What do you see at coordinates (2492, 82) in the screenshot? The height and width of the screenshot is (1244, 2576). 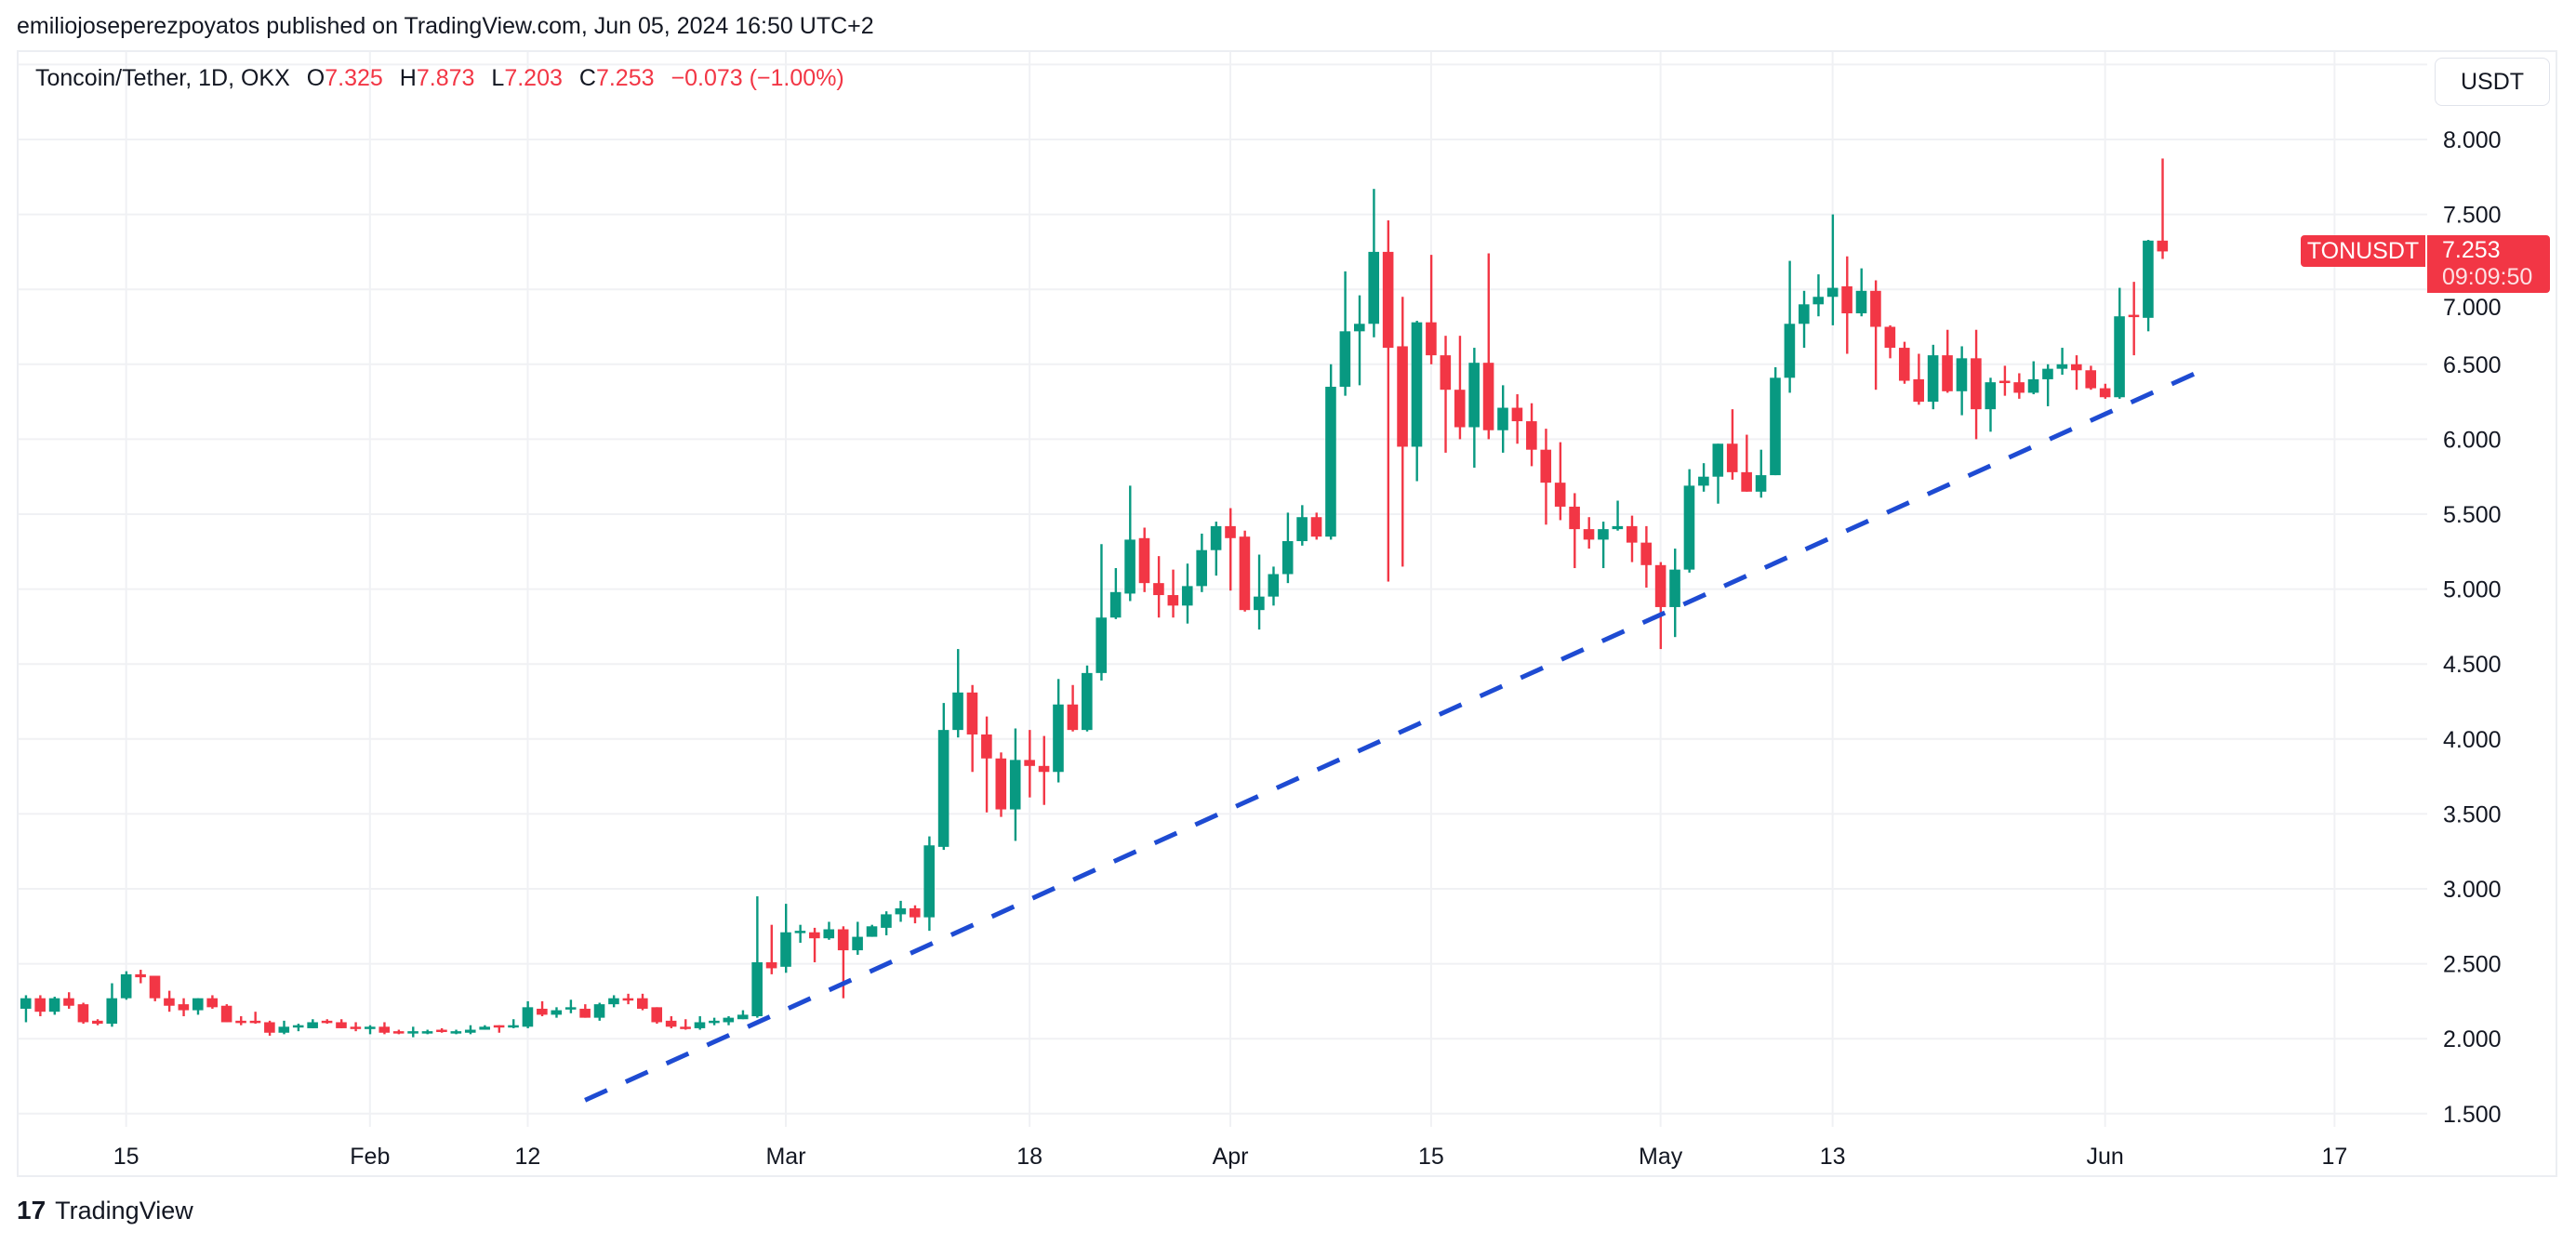 I see `currency-button: USDT` at bounding box center [2492, 82].